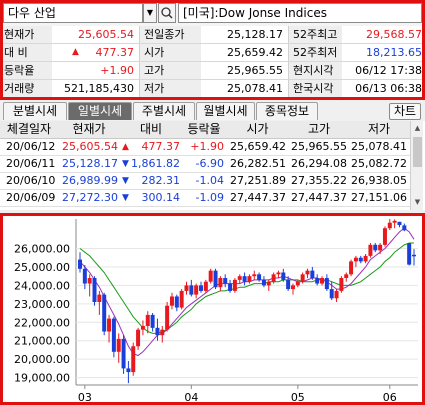 The image size is (425, 405). I want to click on cell-rate: -6.90, so click(209, 163).